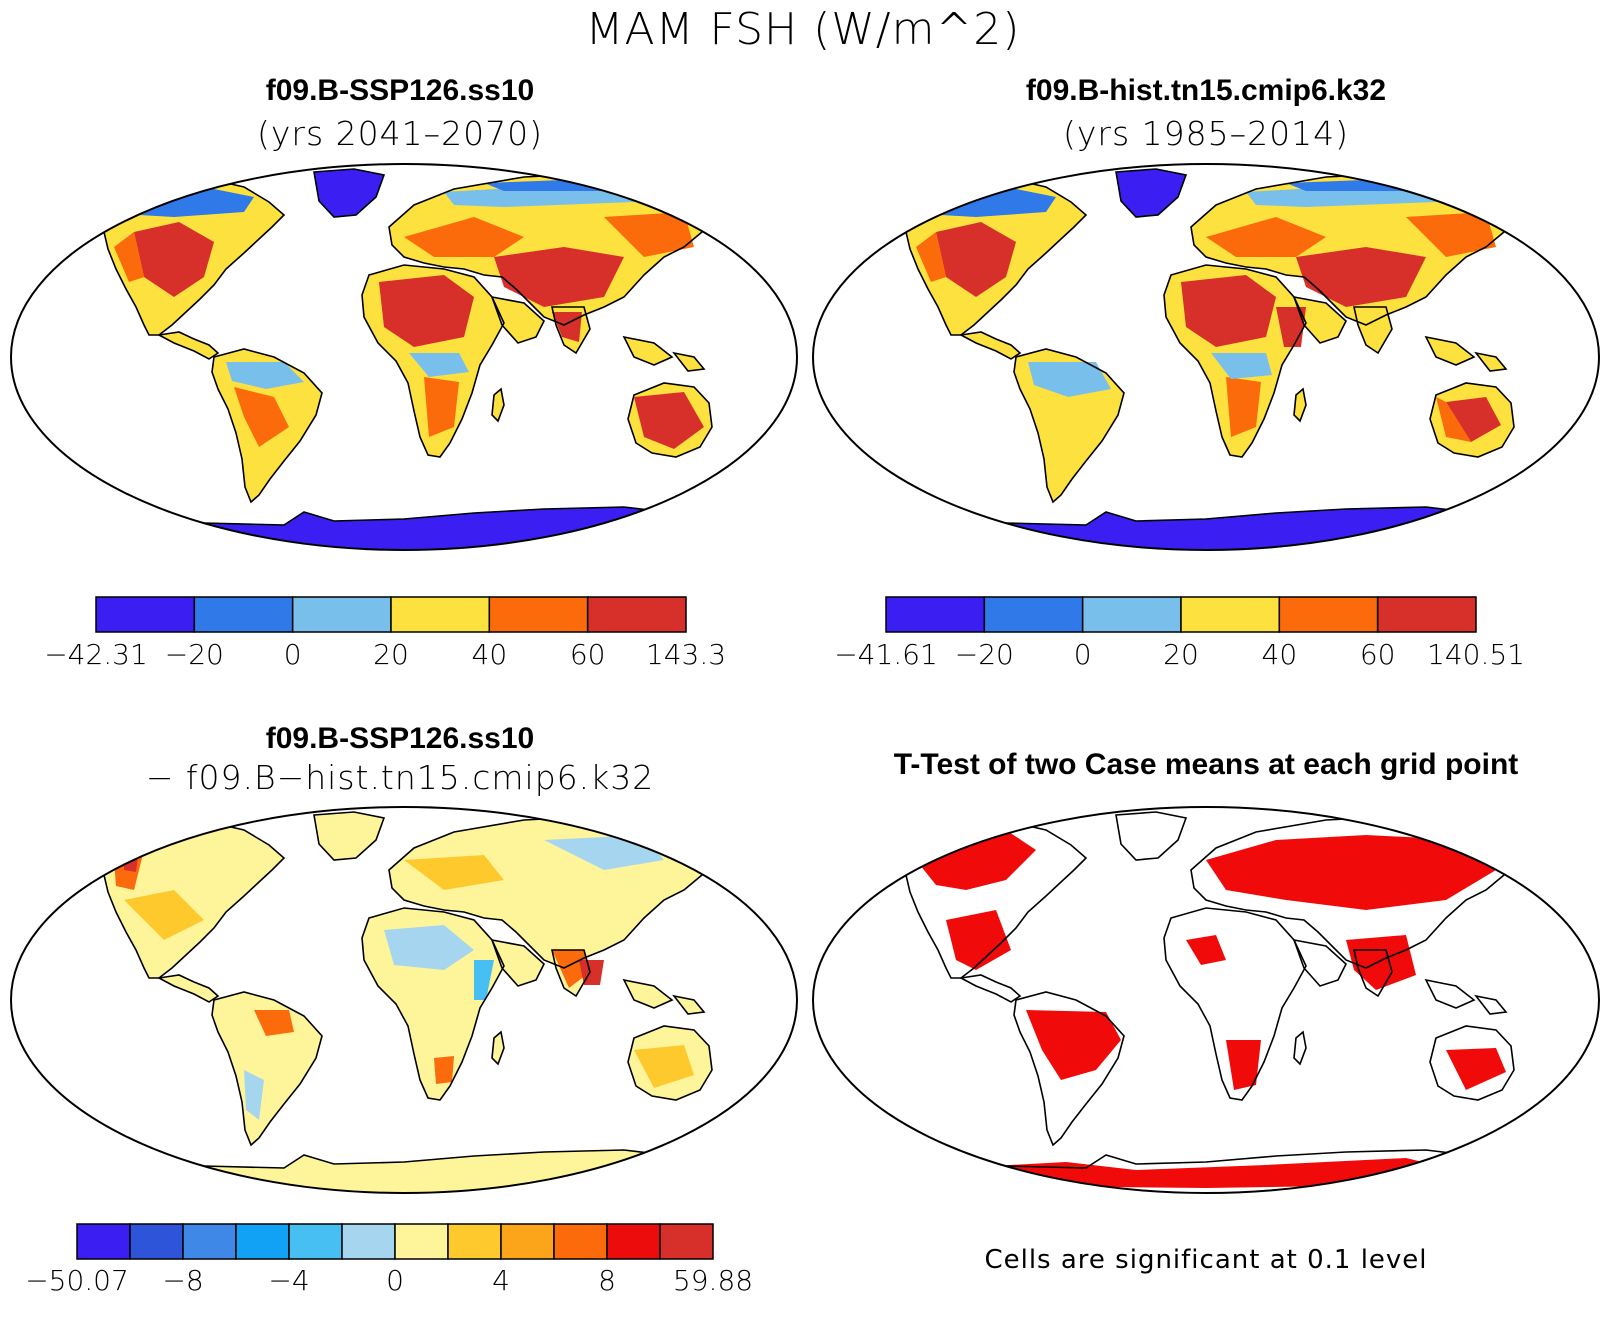  I want to click on colorbar-top-right, so click(1181, 614).